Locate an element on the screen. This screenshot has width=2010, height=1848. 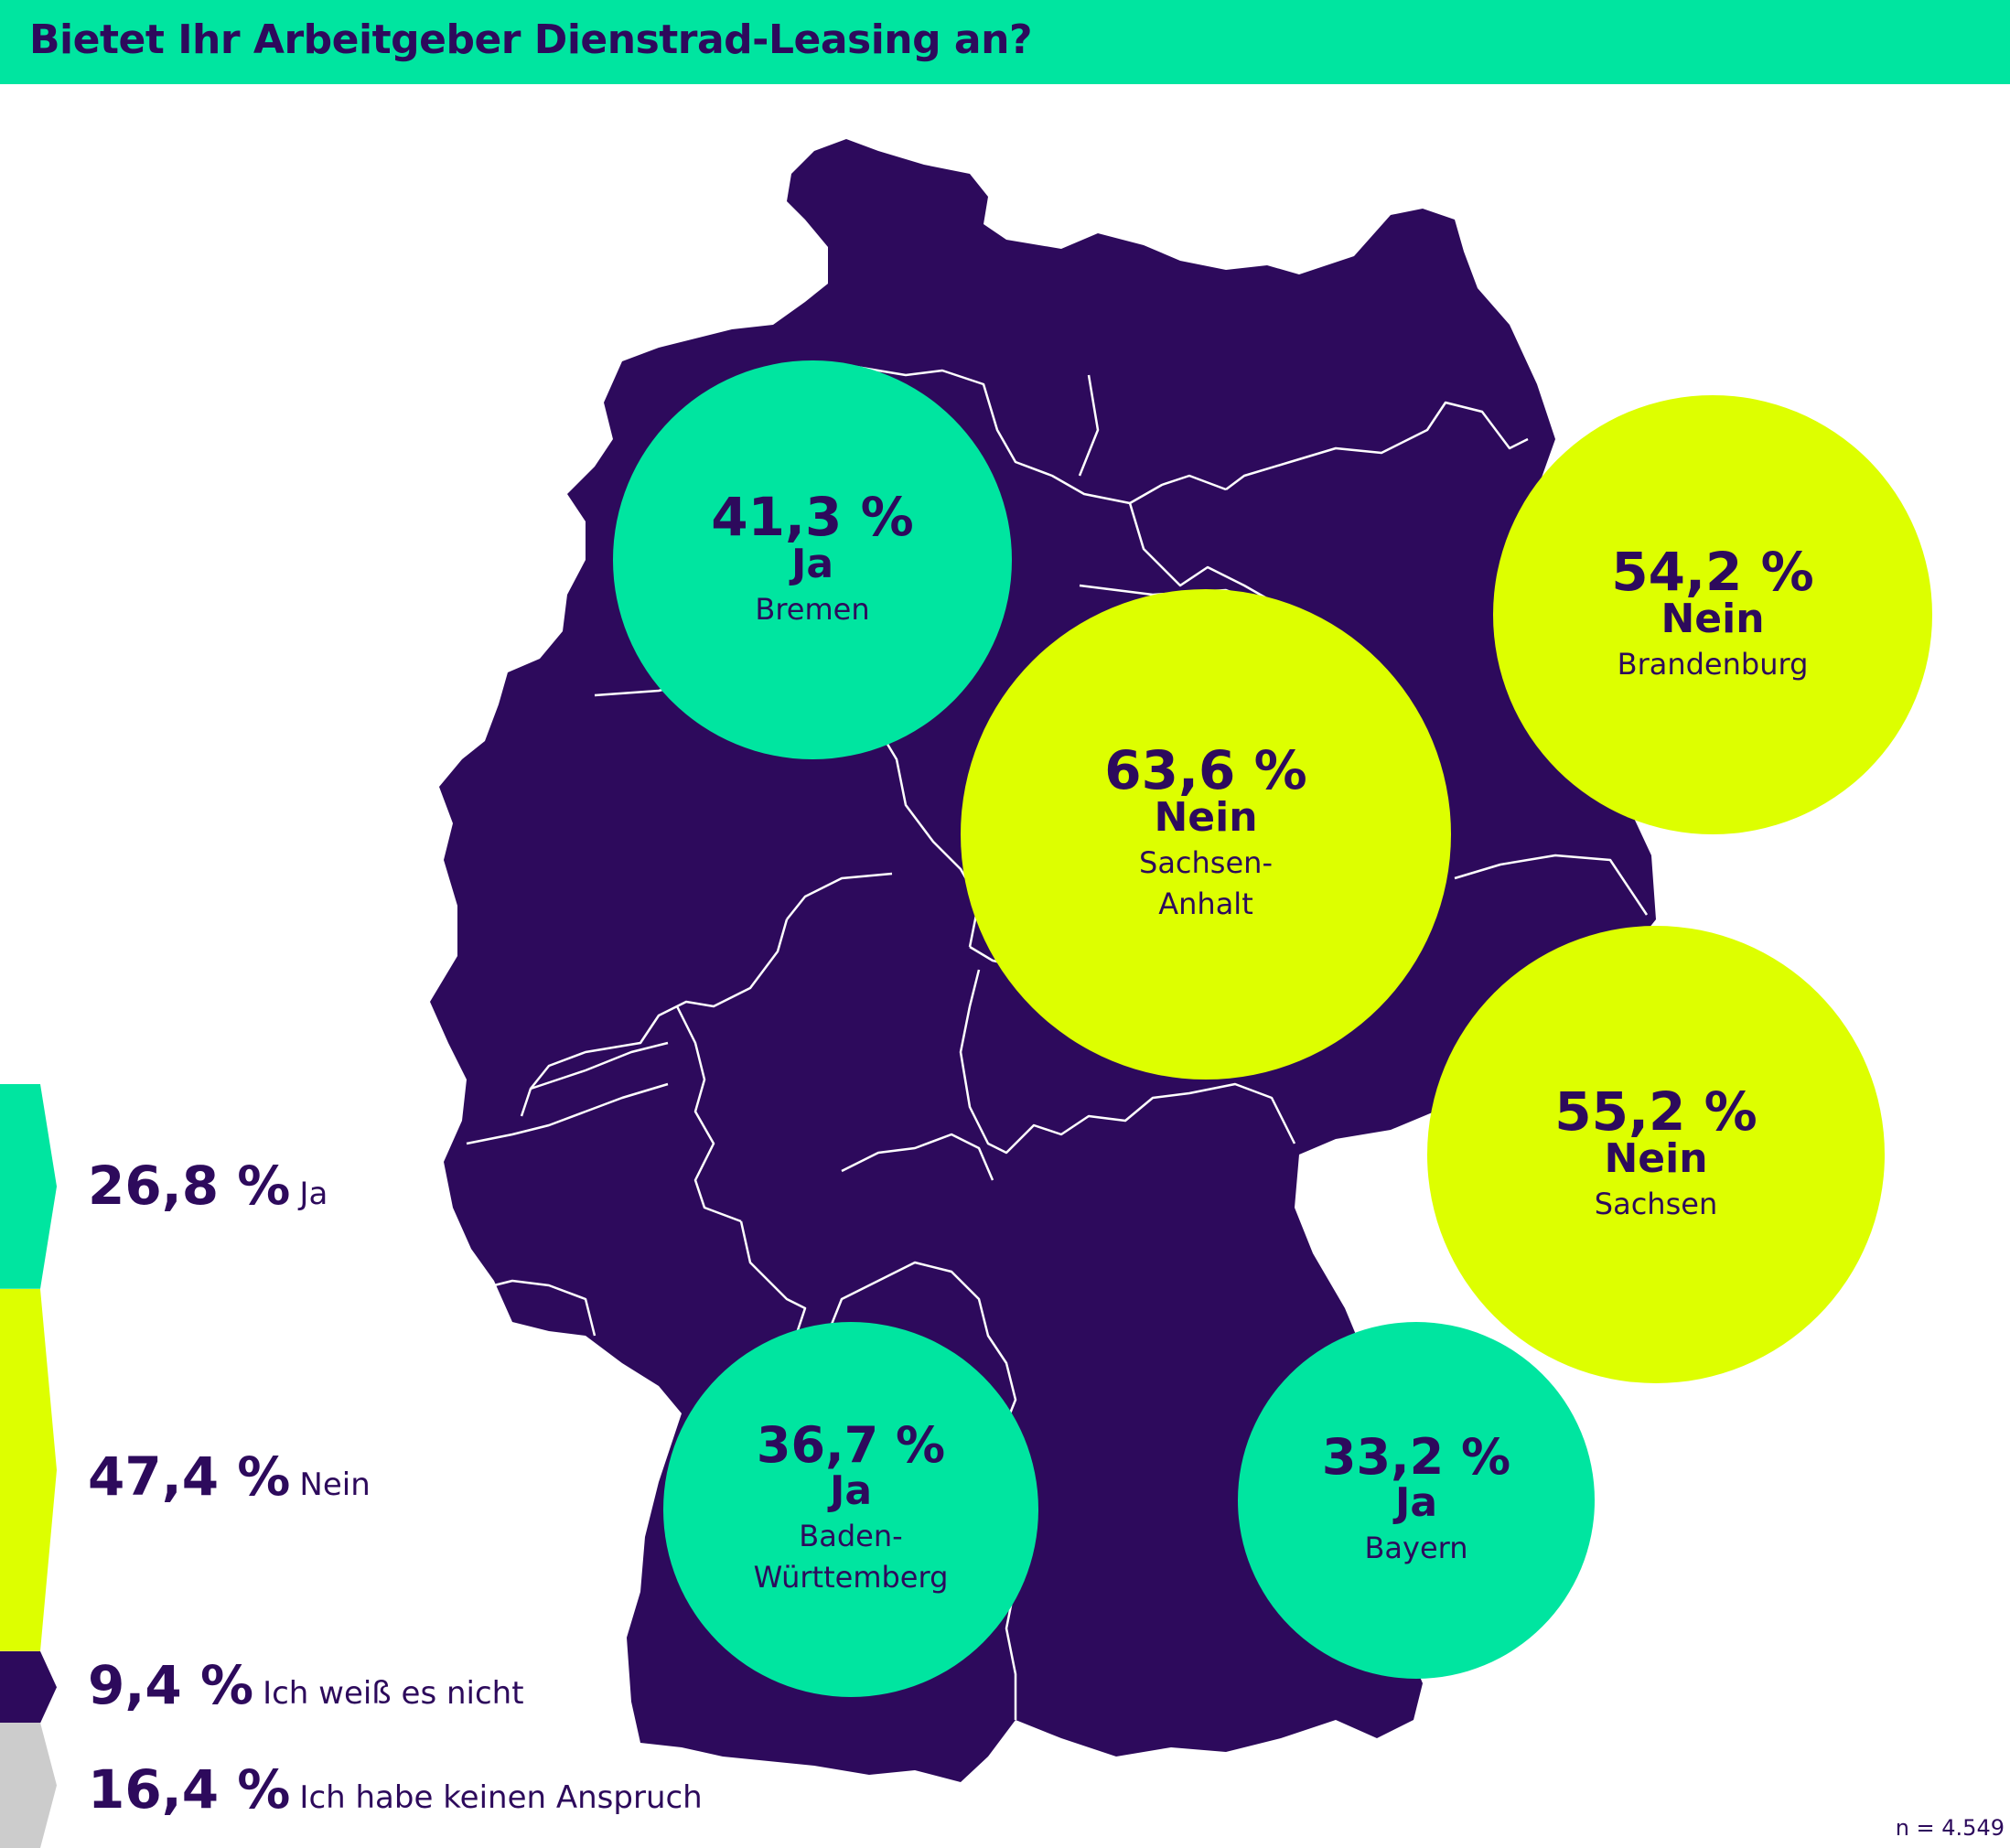
region-bubble-bayern: 33,2 % Ja Bayern is located at coordinates (1416, 1500).